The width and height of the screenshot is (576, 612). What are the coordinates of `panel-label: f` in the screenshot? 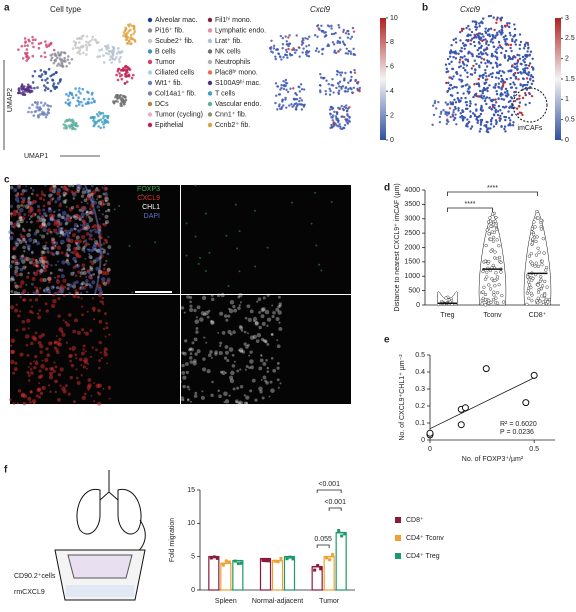 It's located at (6, 470).